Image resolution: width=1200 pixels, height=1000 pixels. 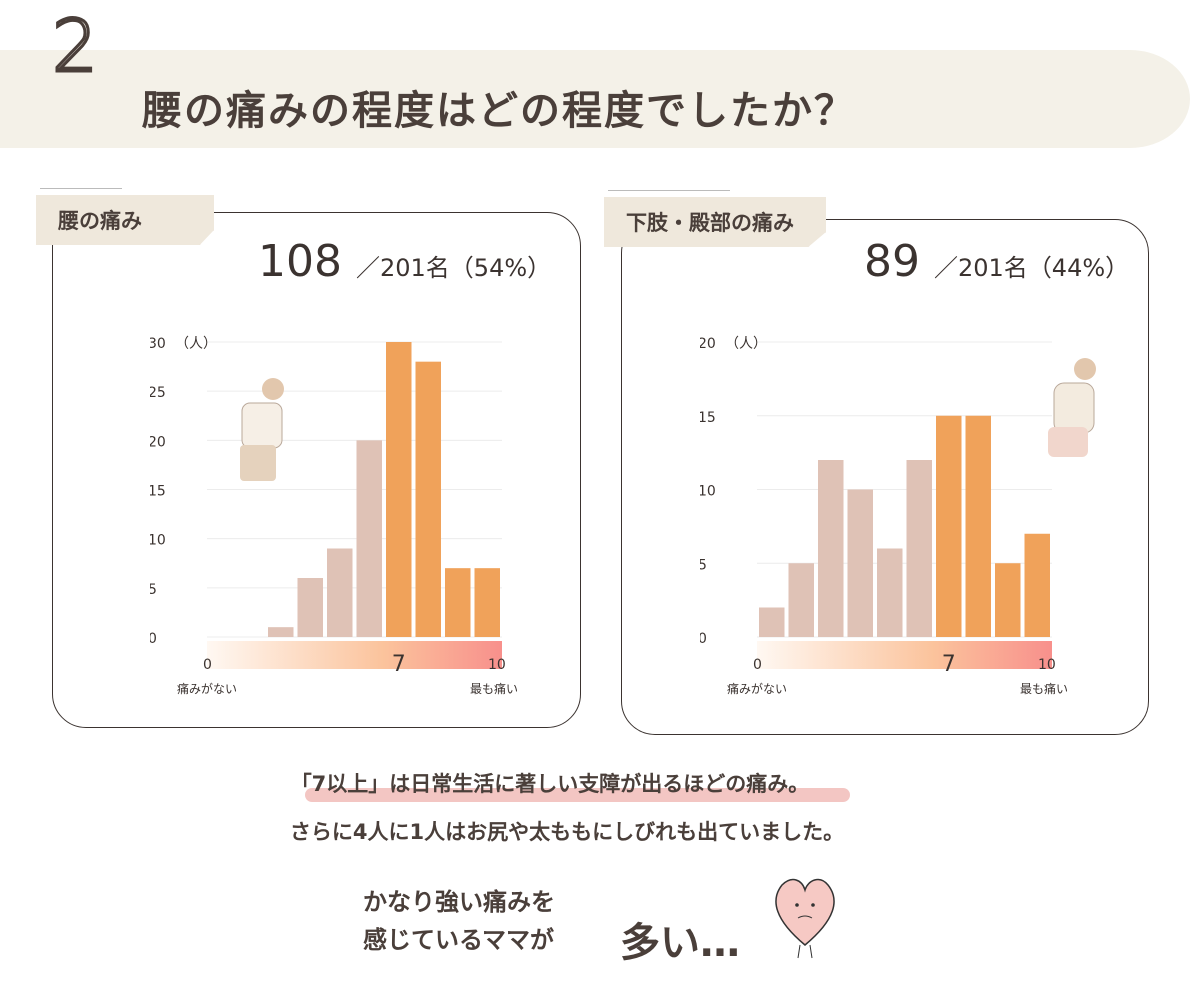 I want to click on y-tick-label: 25, so click(x=158, y=393).